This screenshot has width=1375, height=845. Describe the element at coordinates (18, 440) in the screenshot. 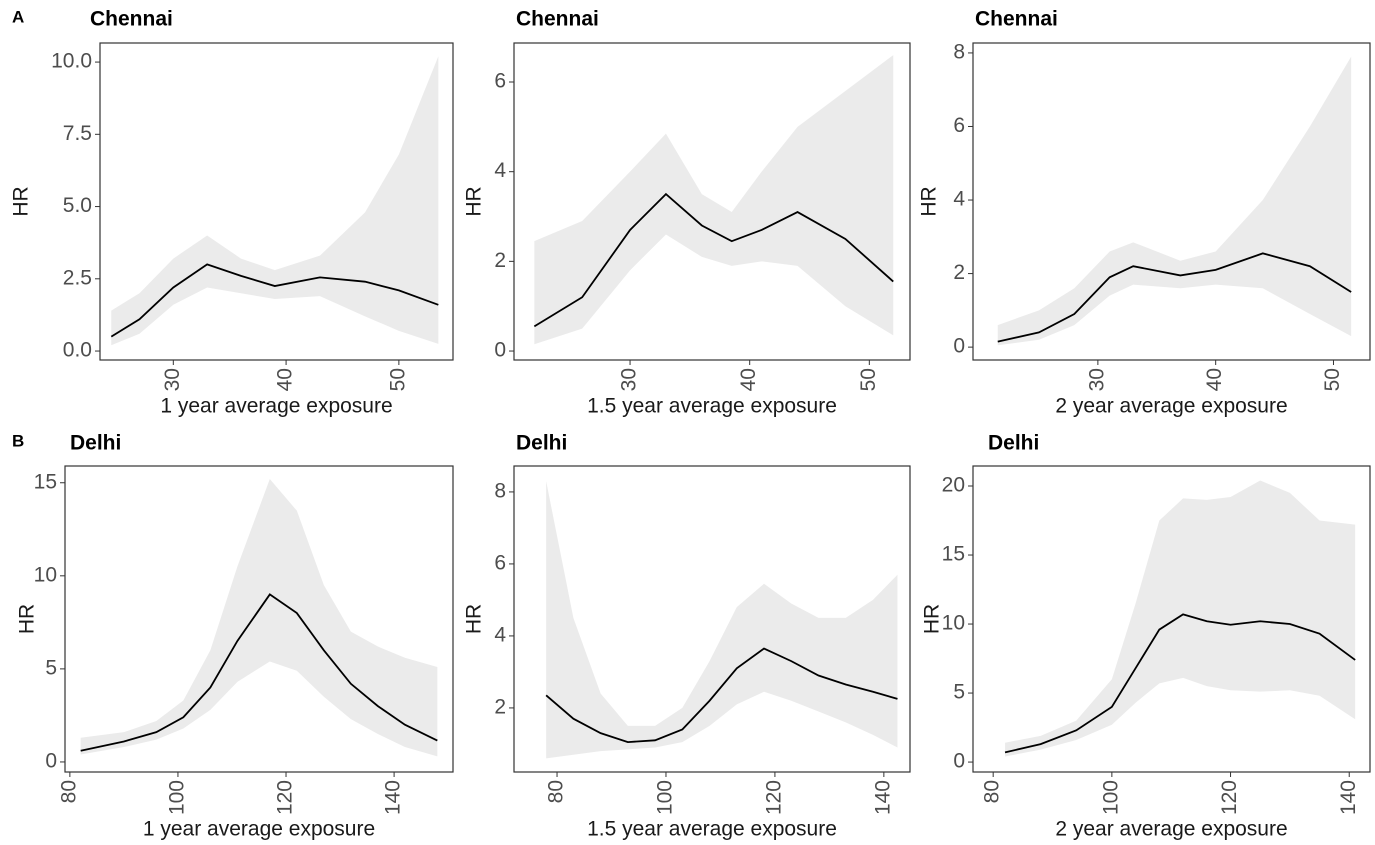

I see `panel-tag: B` at that location.